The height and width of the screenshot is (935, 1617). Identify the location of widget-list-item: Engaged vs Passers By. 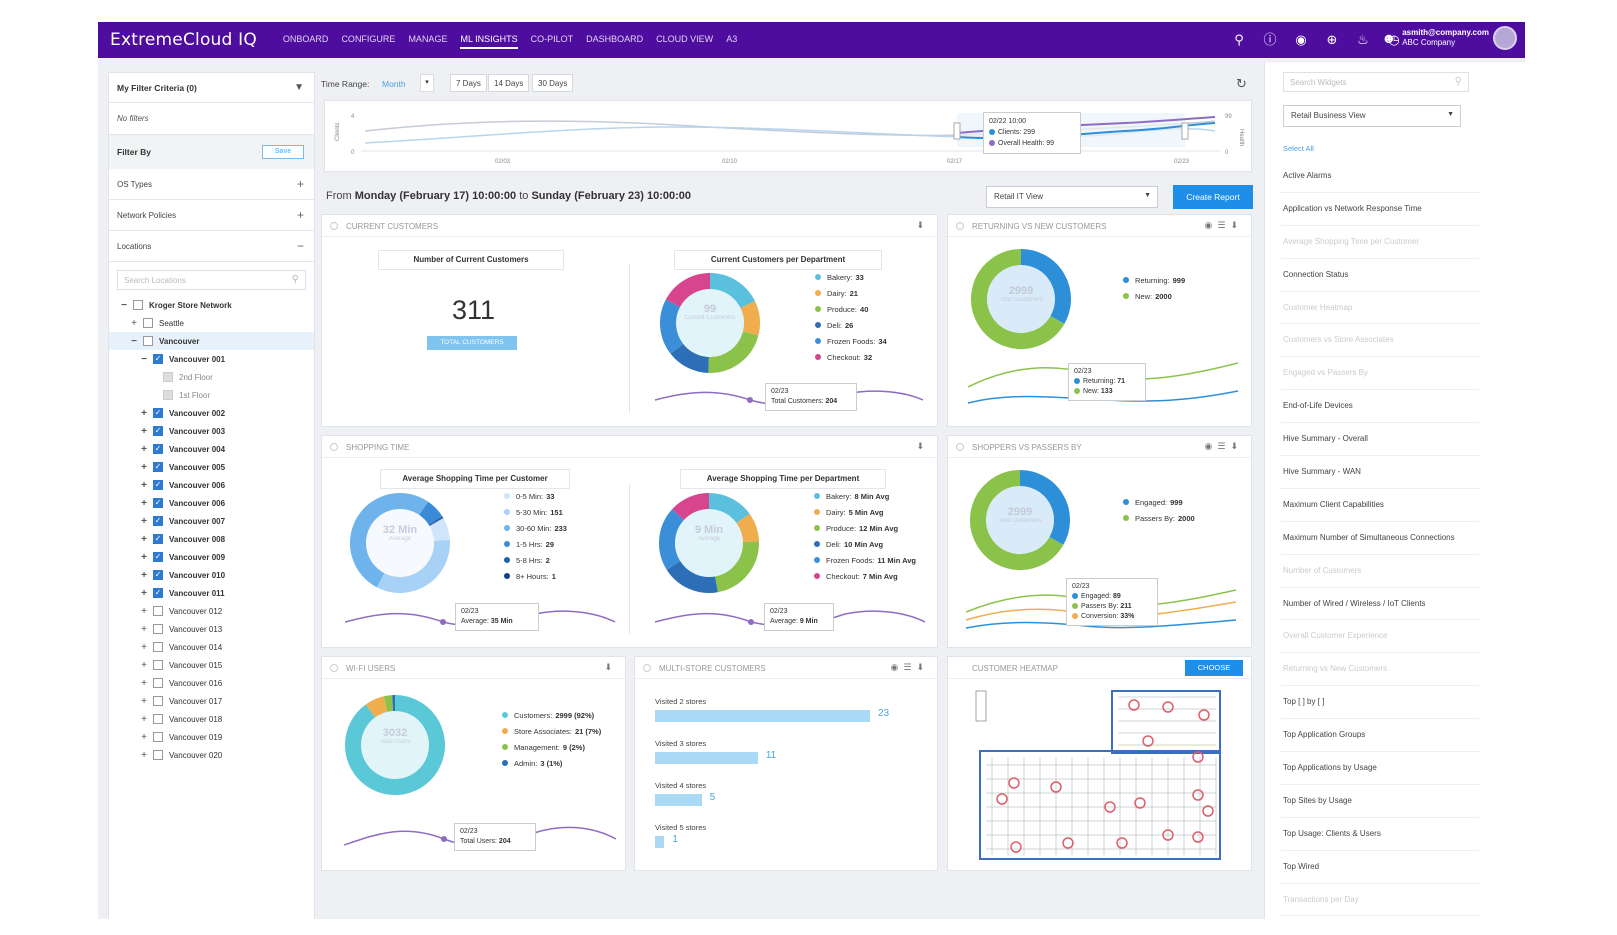
(1380, 374).